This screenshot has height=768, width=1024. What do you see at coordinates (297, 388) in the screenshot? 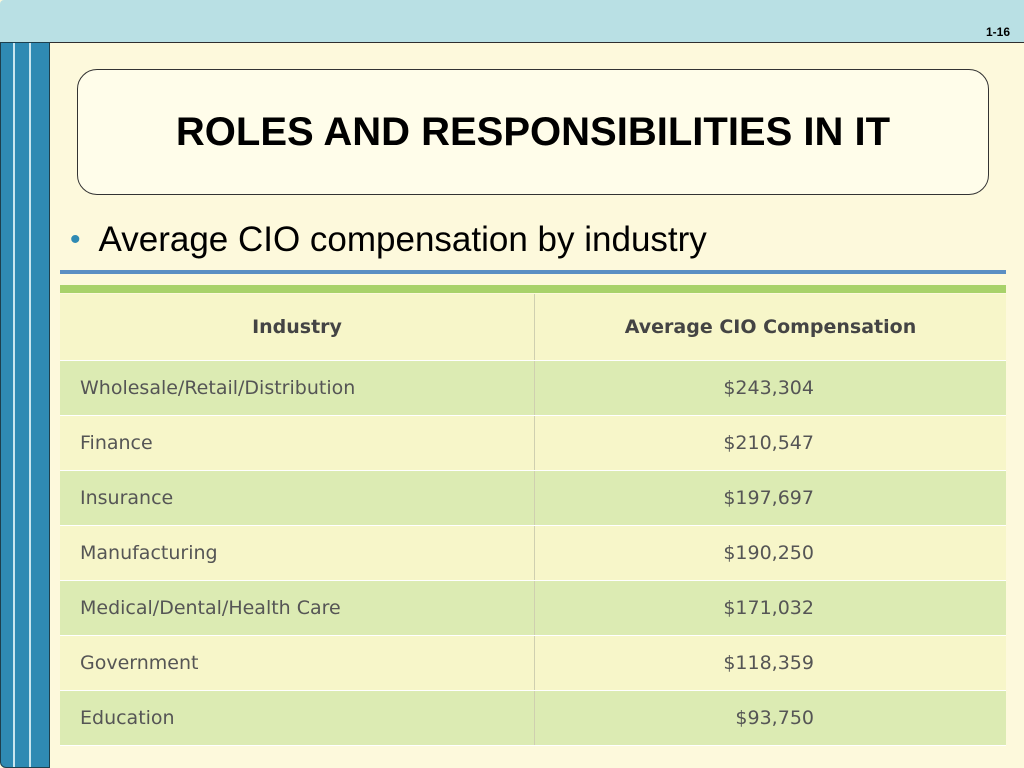
I see `industry-cell: Wholesale/Retail/Distribution` at bounding box center [297, 388].